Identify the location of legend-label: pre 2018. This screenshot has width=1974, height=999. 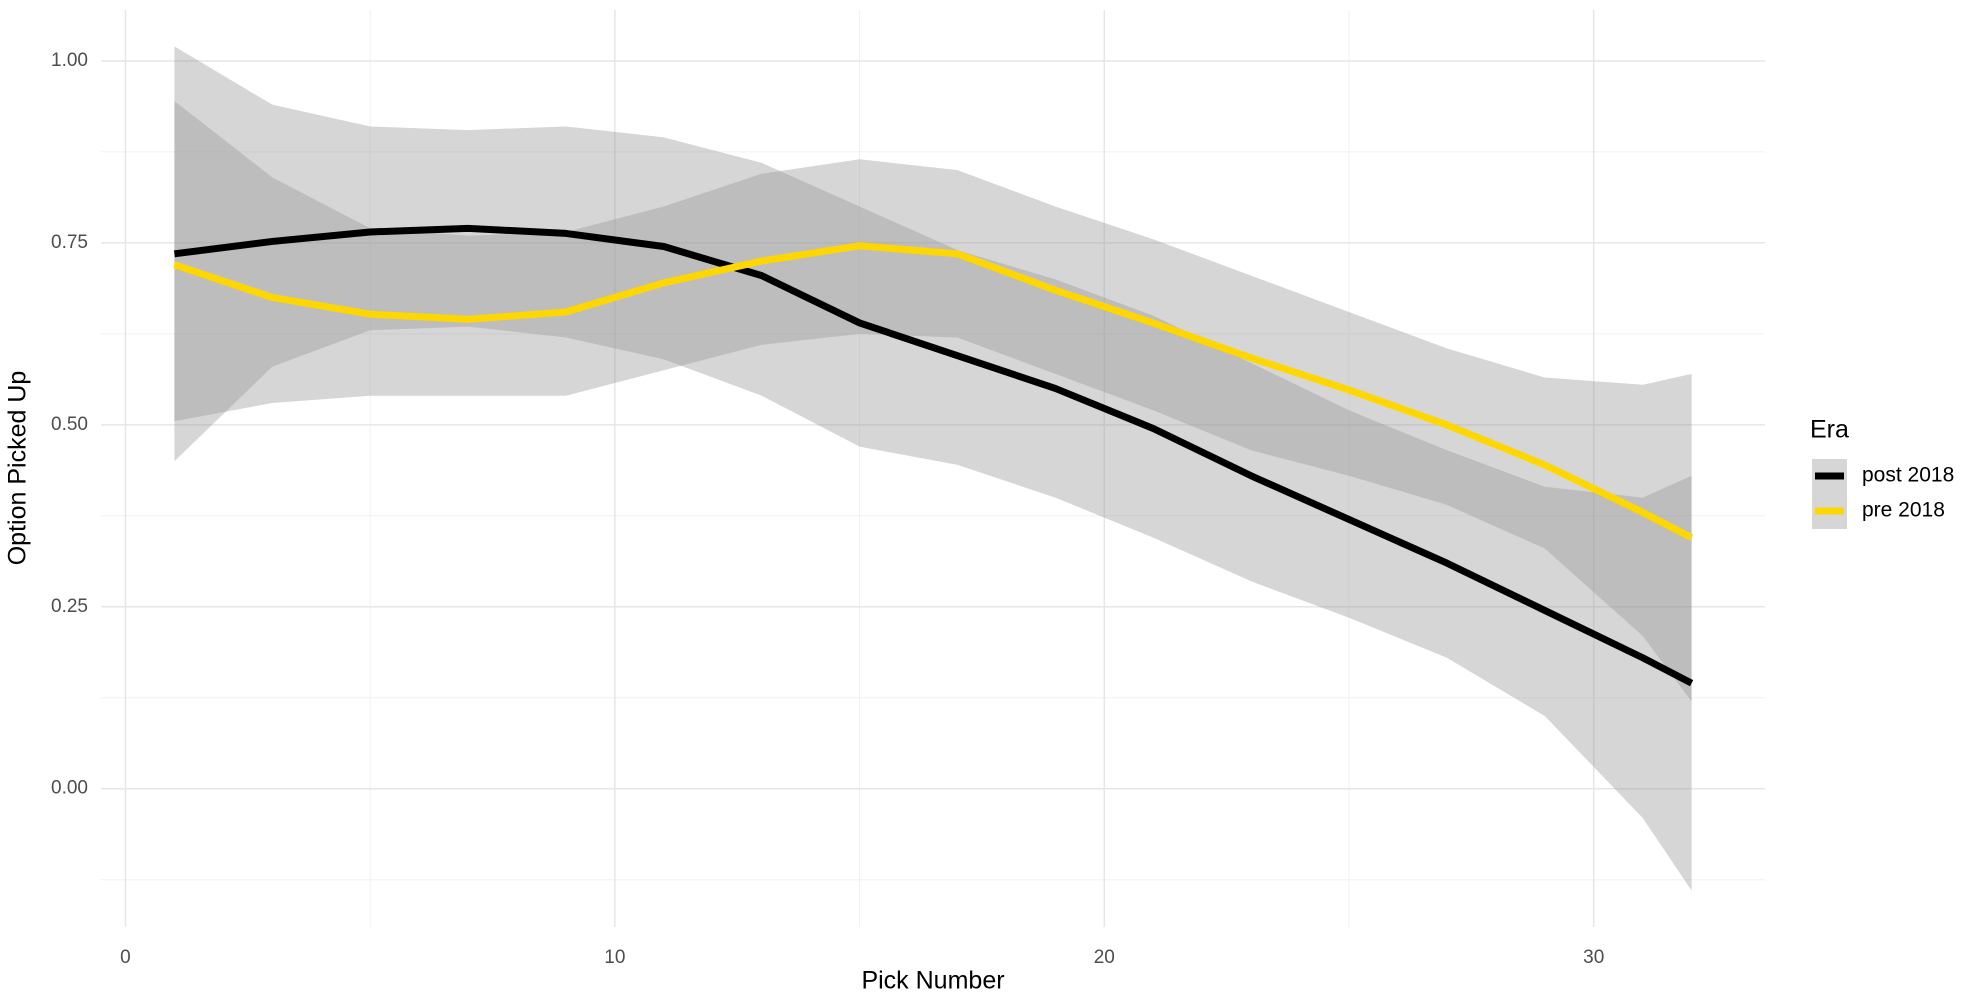
(1903, 510).